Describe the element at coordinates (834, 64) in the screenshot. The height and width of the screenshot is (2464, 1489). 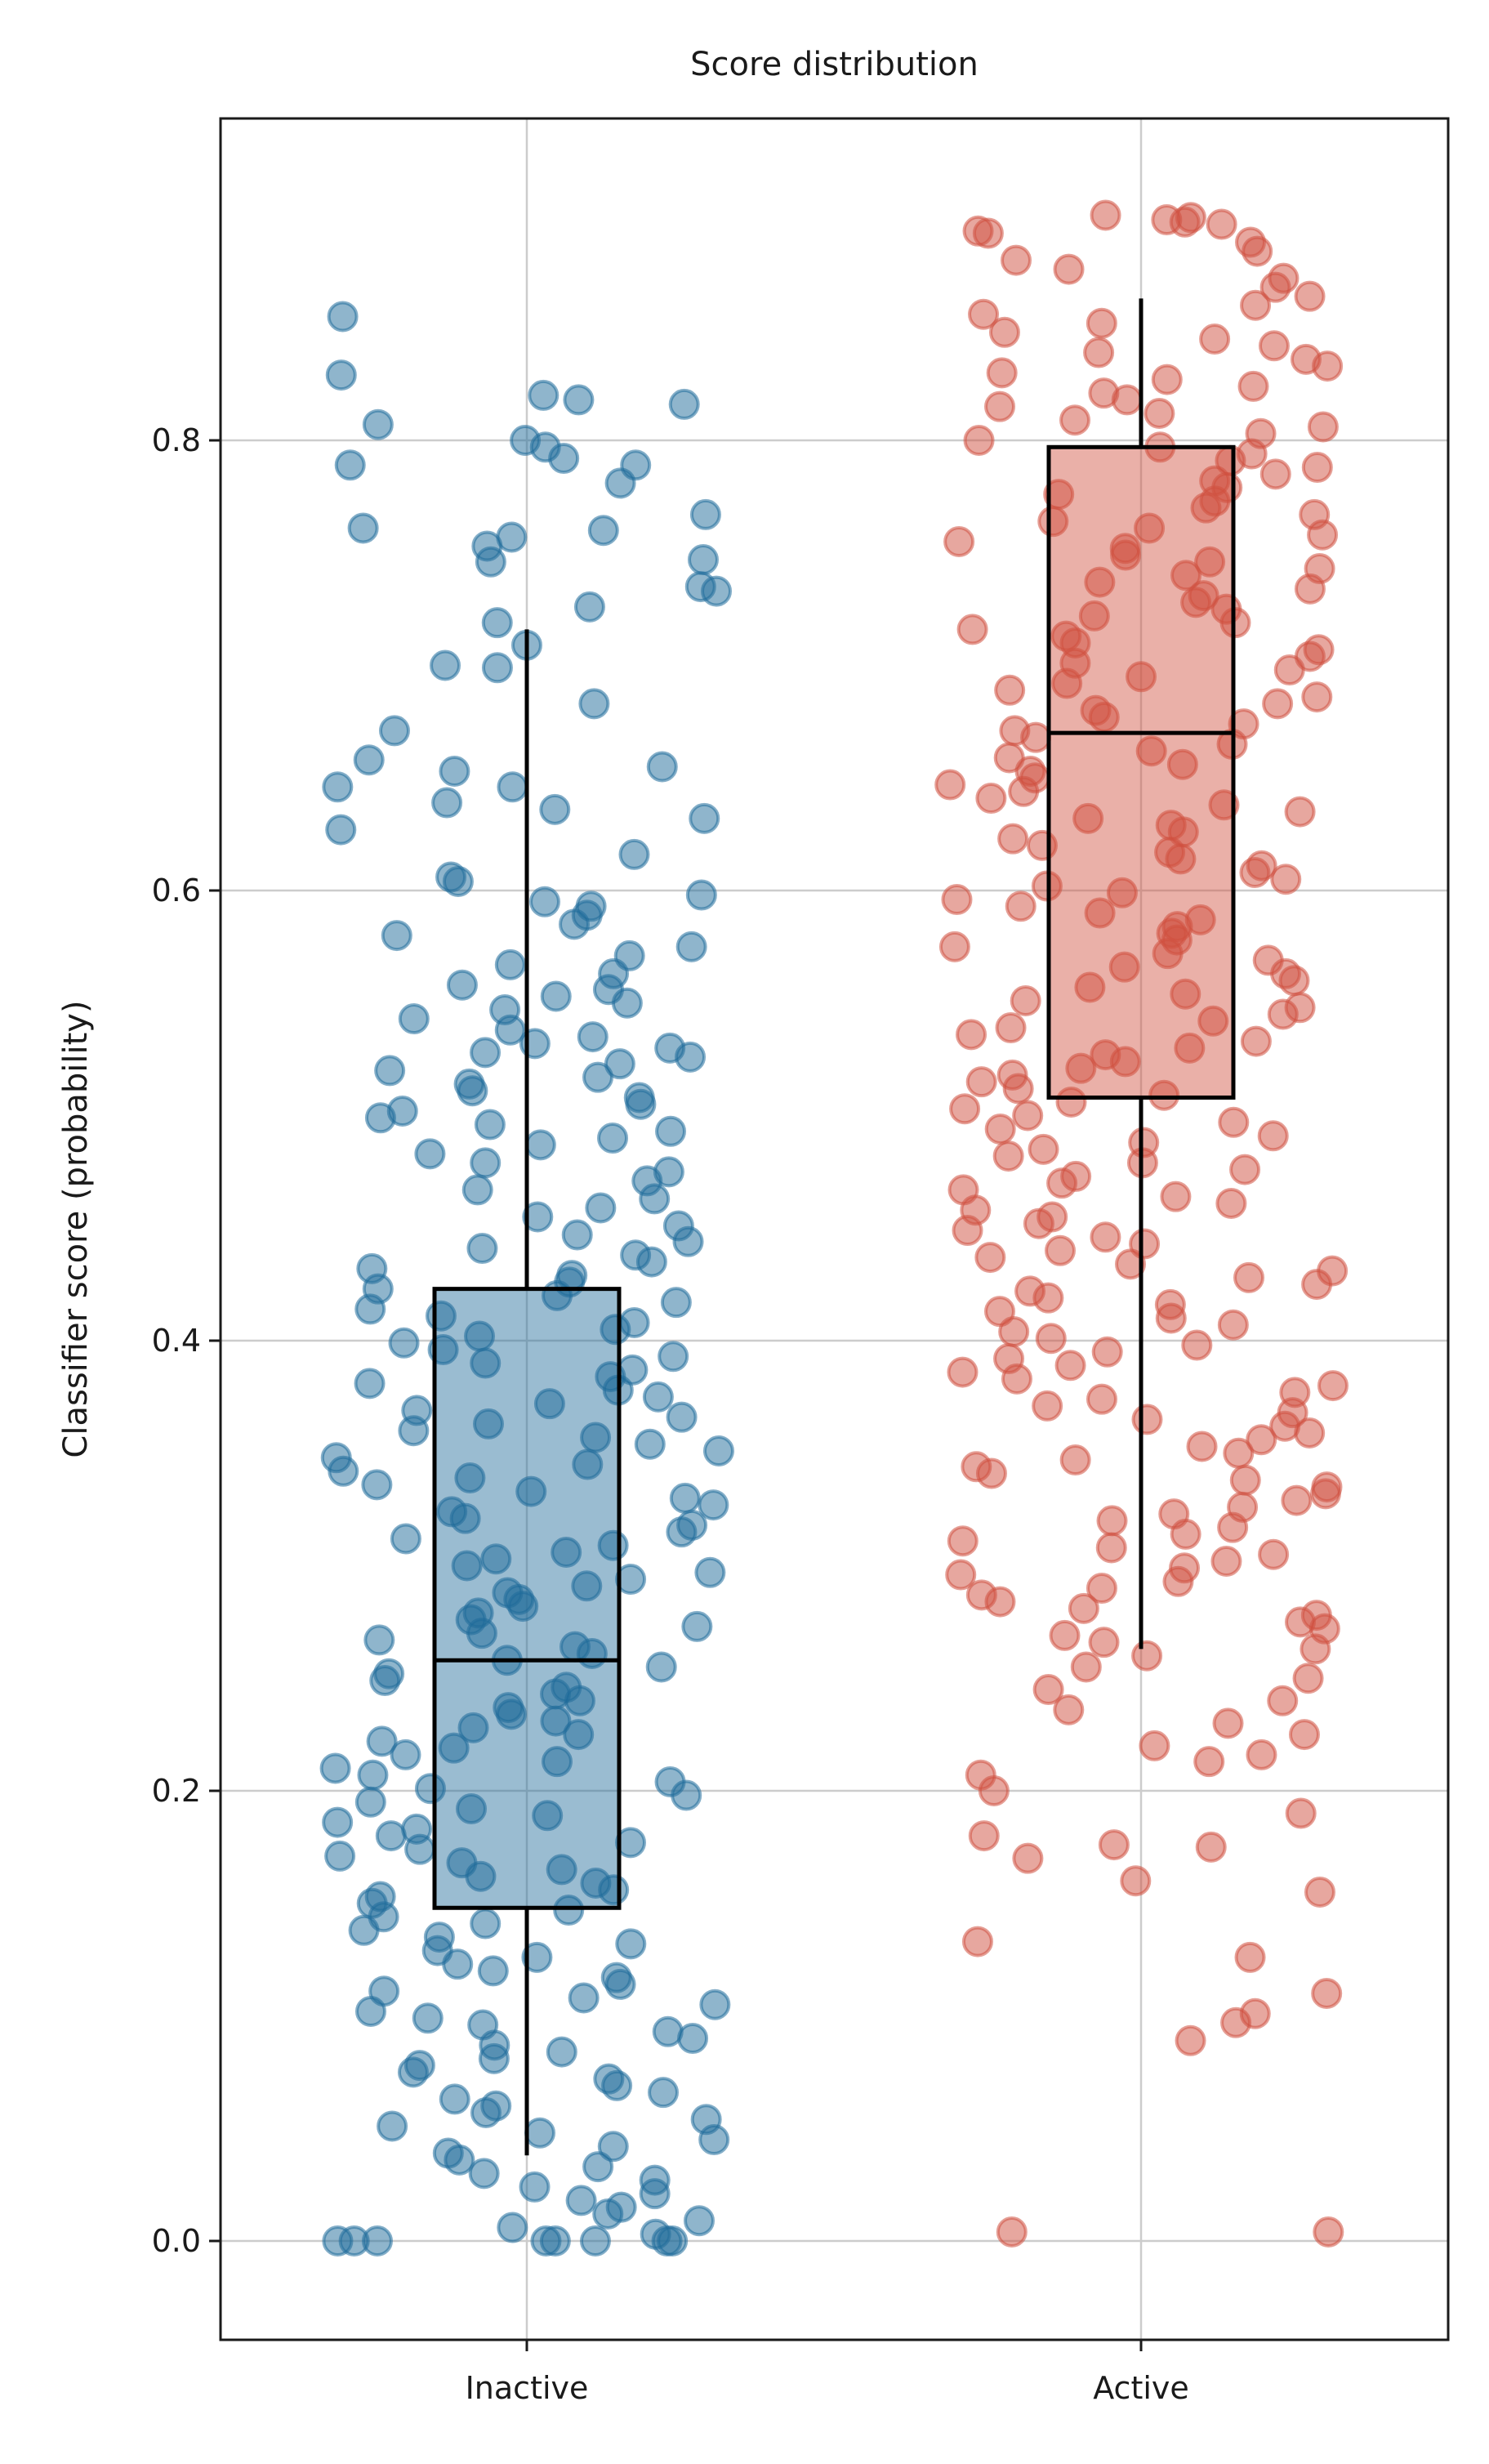
I see `chart-title: Score distribution` at that location.